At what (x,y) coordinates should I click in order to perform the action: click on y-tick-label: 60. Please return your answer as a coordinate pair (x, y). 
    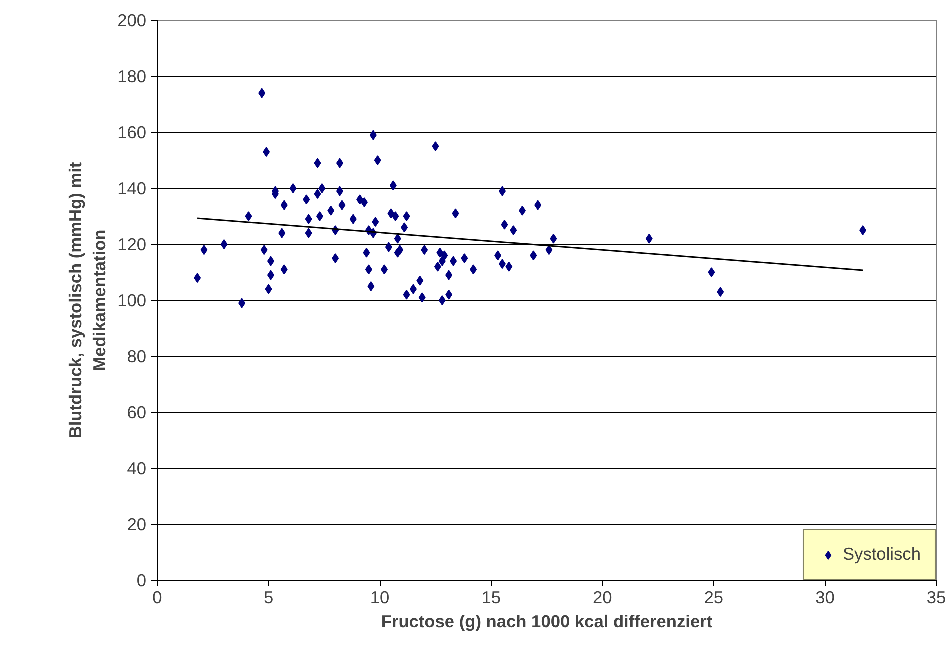
    Looking at the image, I should click on (137, 412).